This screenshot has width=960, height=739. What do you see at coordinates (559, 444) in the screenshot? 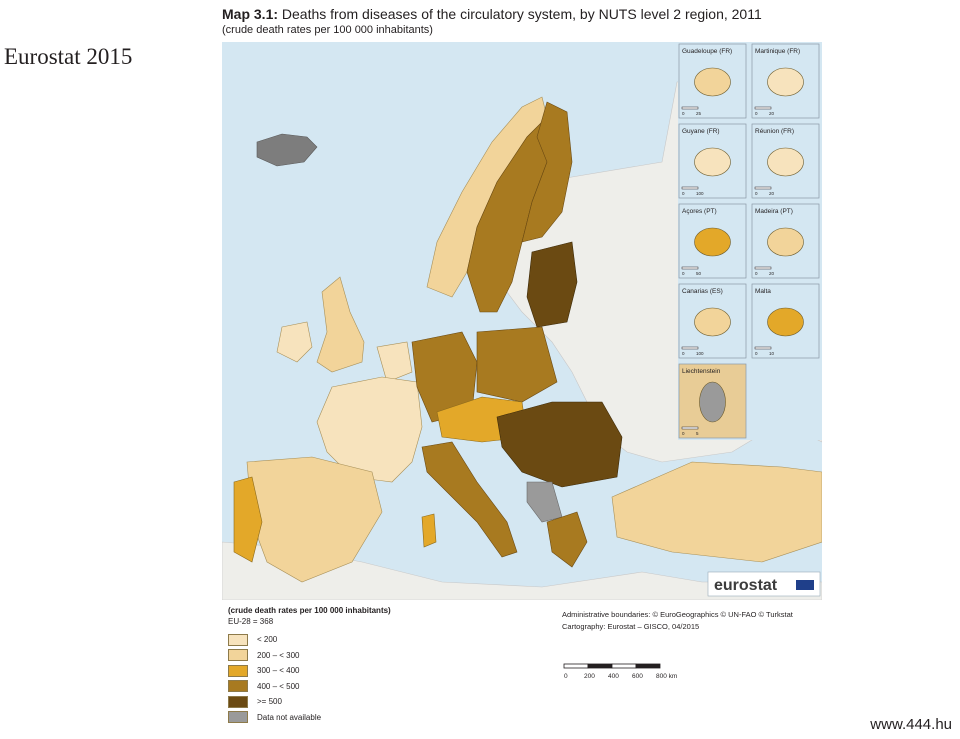
I see `southeast-europe` at bounding box center [559, 444].